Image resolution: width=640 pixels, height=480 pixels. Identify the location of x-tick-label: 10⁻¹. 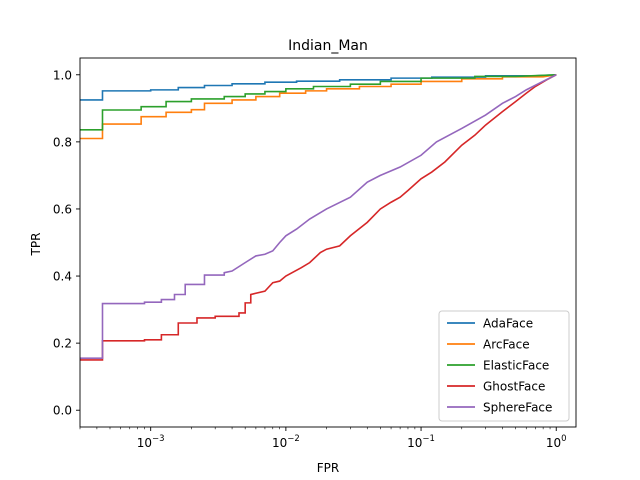
(421, 442).